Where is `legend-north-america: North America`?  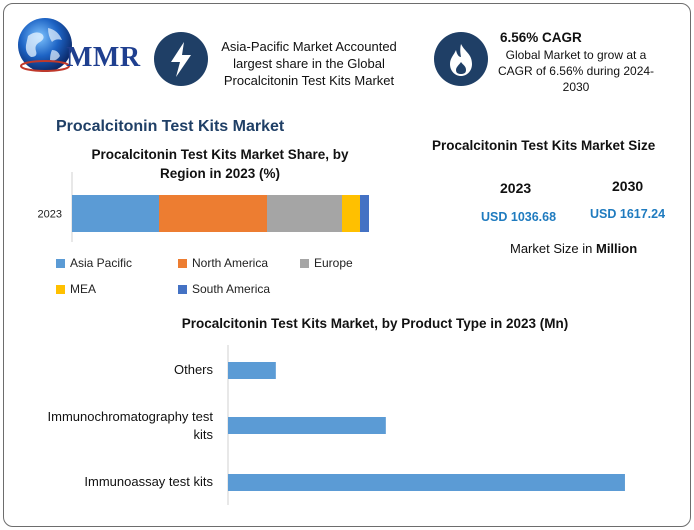
legend-north-america: North America is located at coordinates (223, 263).